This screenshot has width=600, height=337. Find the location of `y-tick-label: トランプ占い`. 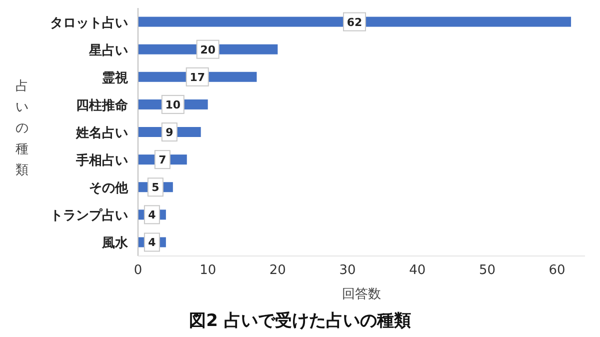

y-tick-label: トランプ占い is located at coordinates (89, 216).